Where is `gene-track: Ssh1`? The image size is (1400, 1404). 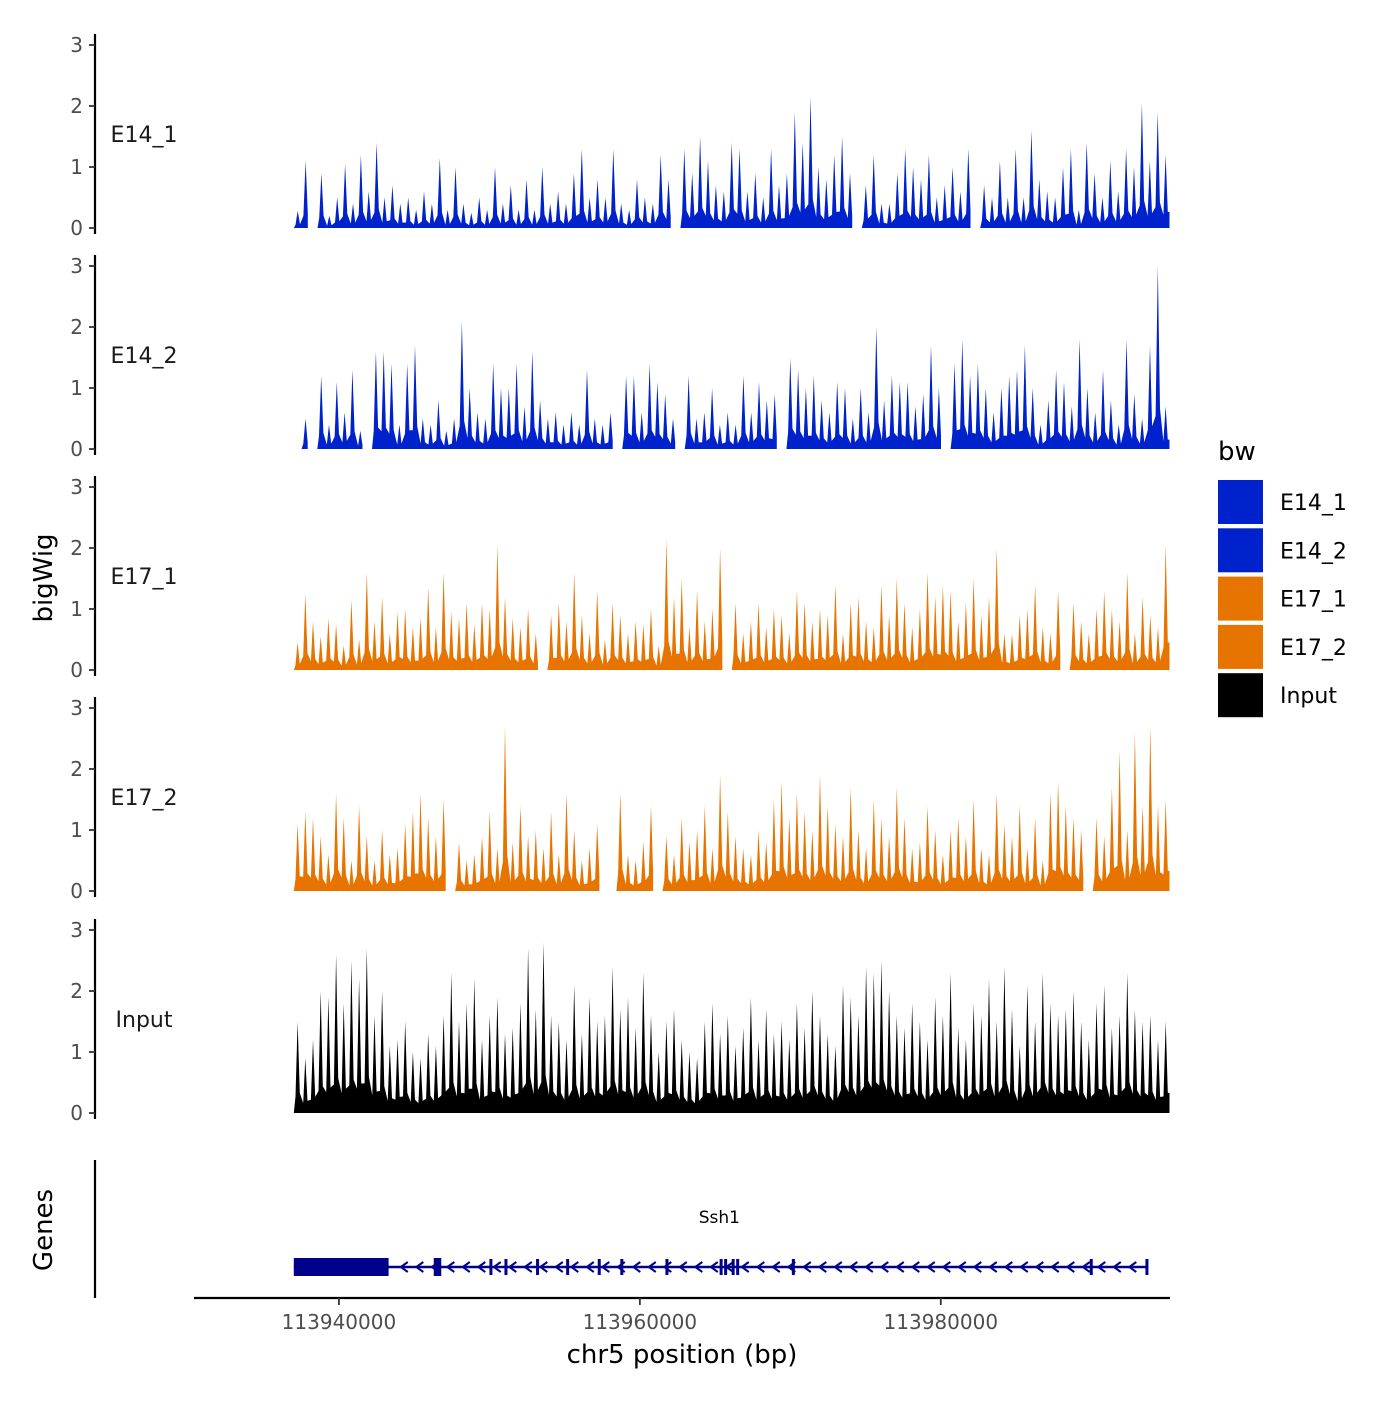 gene-track: Ssh1 is located at coordinates (621, 1229).